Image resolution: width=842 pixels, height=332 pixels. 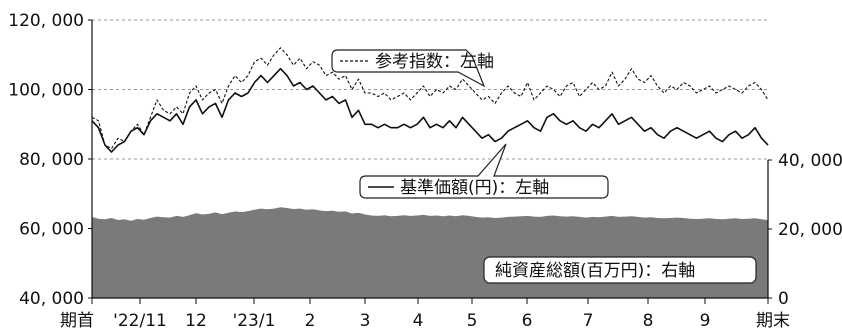 What do you see at coordinates (773, 321) in the screenshot?
I see `x-tick-label: 期末` at bounding box center [773, 321].